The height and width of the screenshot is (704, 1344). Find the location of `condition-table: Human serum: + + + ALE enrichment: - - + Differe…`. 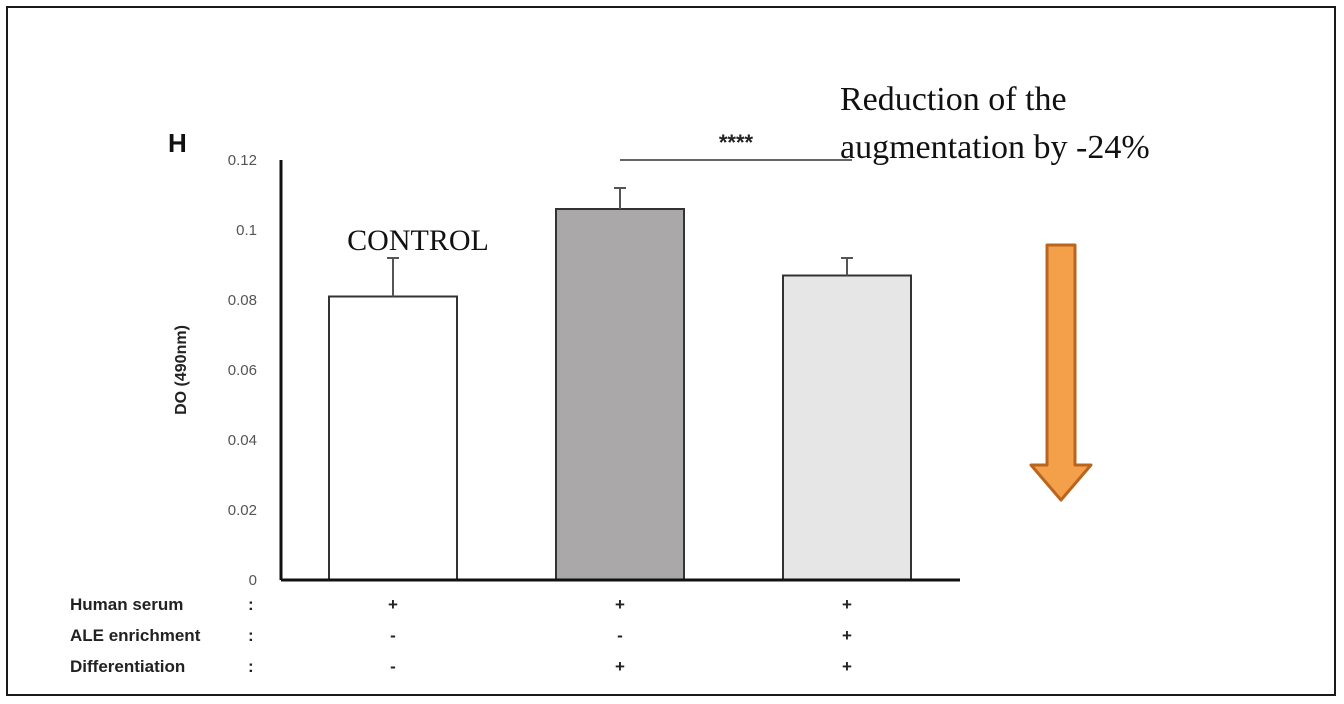

condition-table: Human serum: + + + ALE enrichment: - - + Differe… is located at coordinates (461, 635).